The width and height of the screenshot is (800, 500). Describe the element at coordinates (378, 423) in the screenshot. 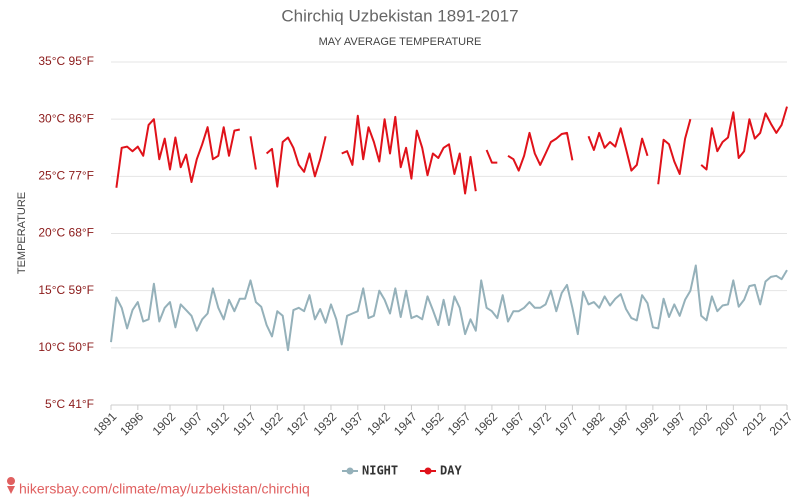

I see `x-tick-label: 1942` at that location.